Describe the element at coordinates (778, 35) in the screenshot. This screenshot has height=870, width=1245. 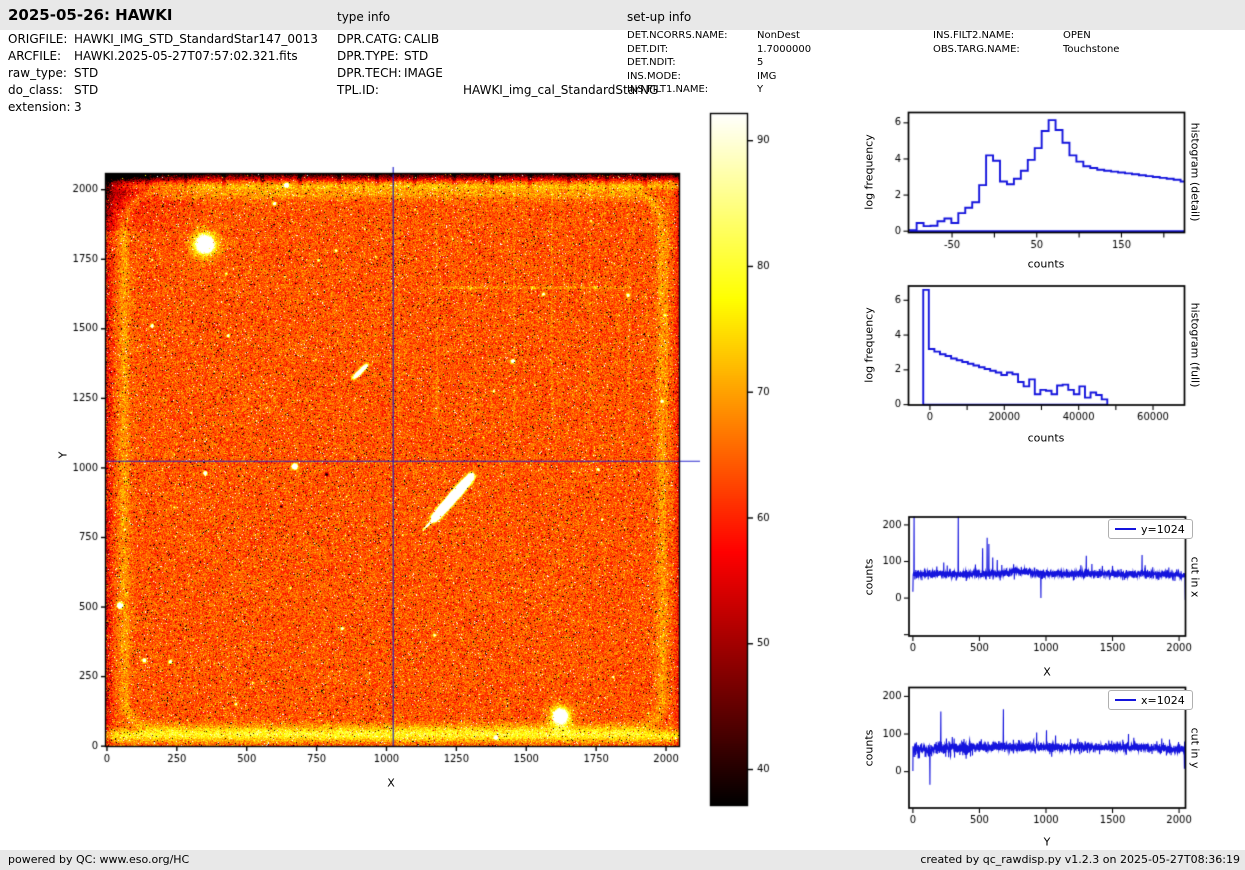
I see `info-value: NonDest` at that location.